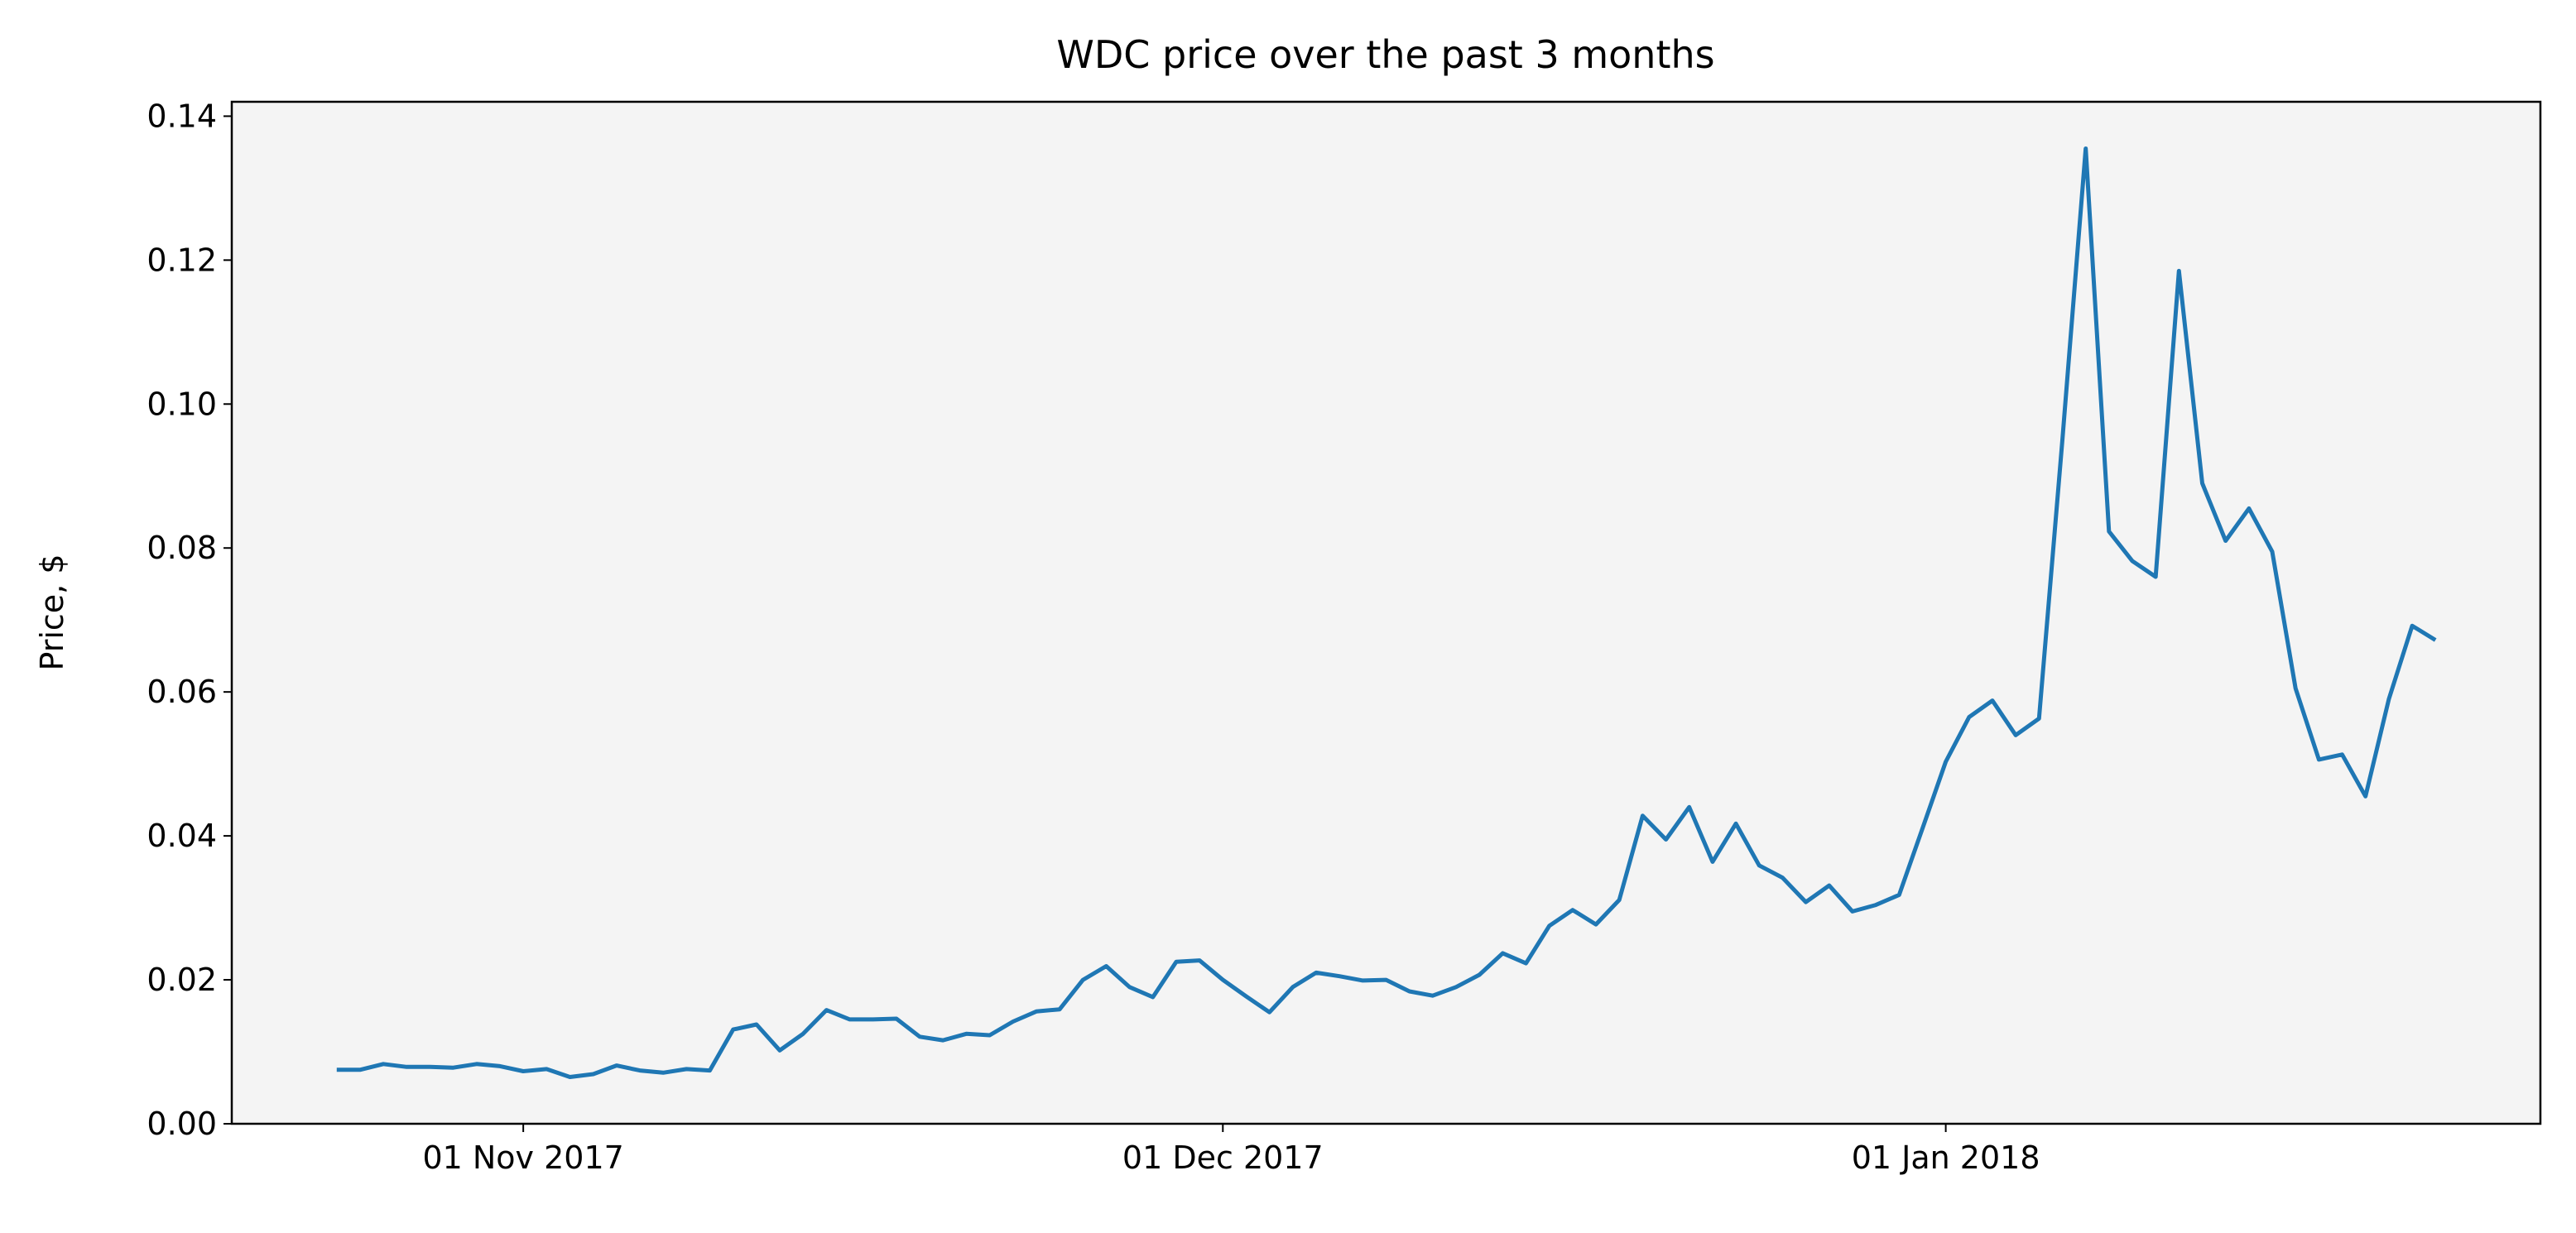 The height and width of the screenshot is (1233, 2576). Describe the element at coordinates (1946, 1157) in the screenshot. I see `x-tick-label: 01 Jan 2018` at that location.